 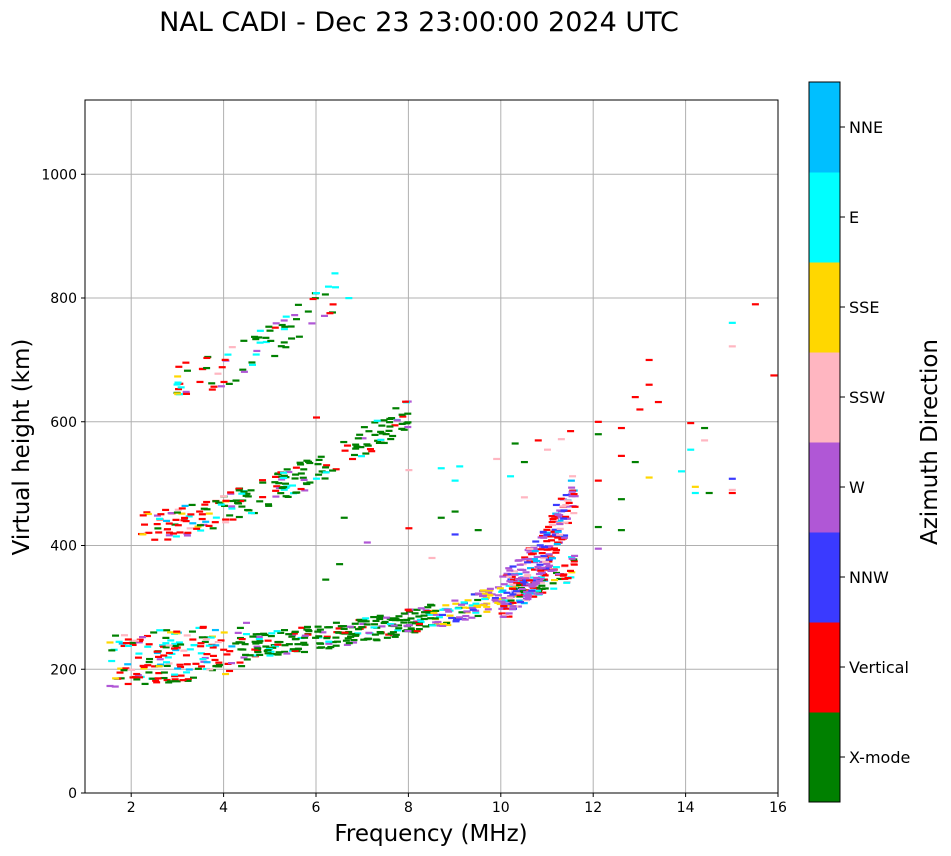 What do you see at coordinates (686, 808) in the screenshot?
I see `x-tick-label: 14` at bounding box center [686, 808].